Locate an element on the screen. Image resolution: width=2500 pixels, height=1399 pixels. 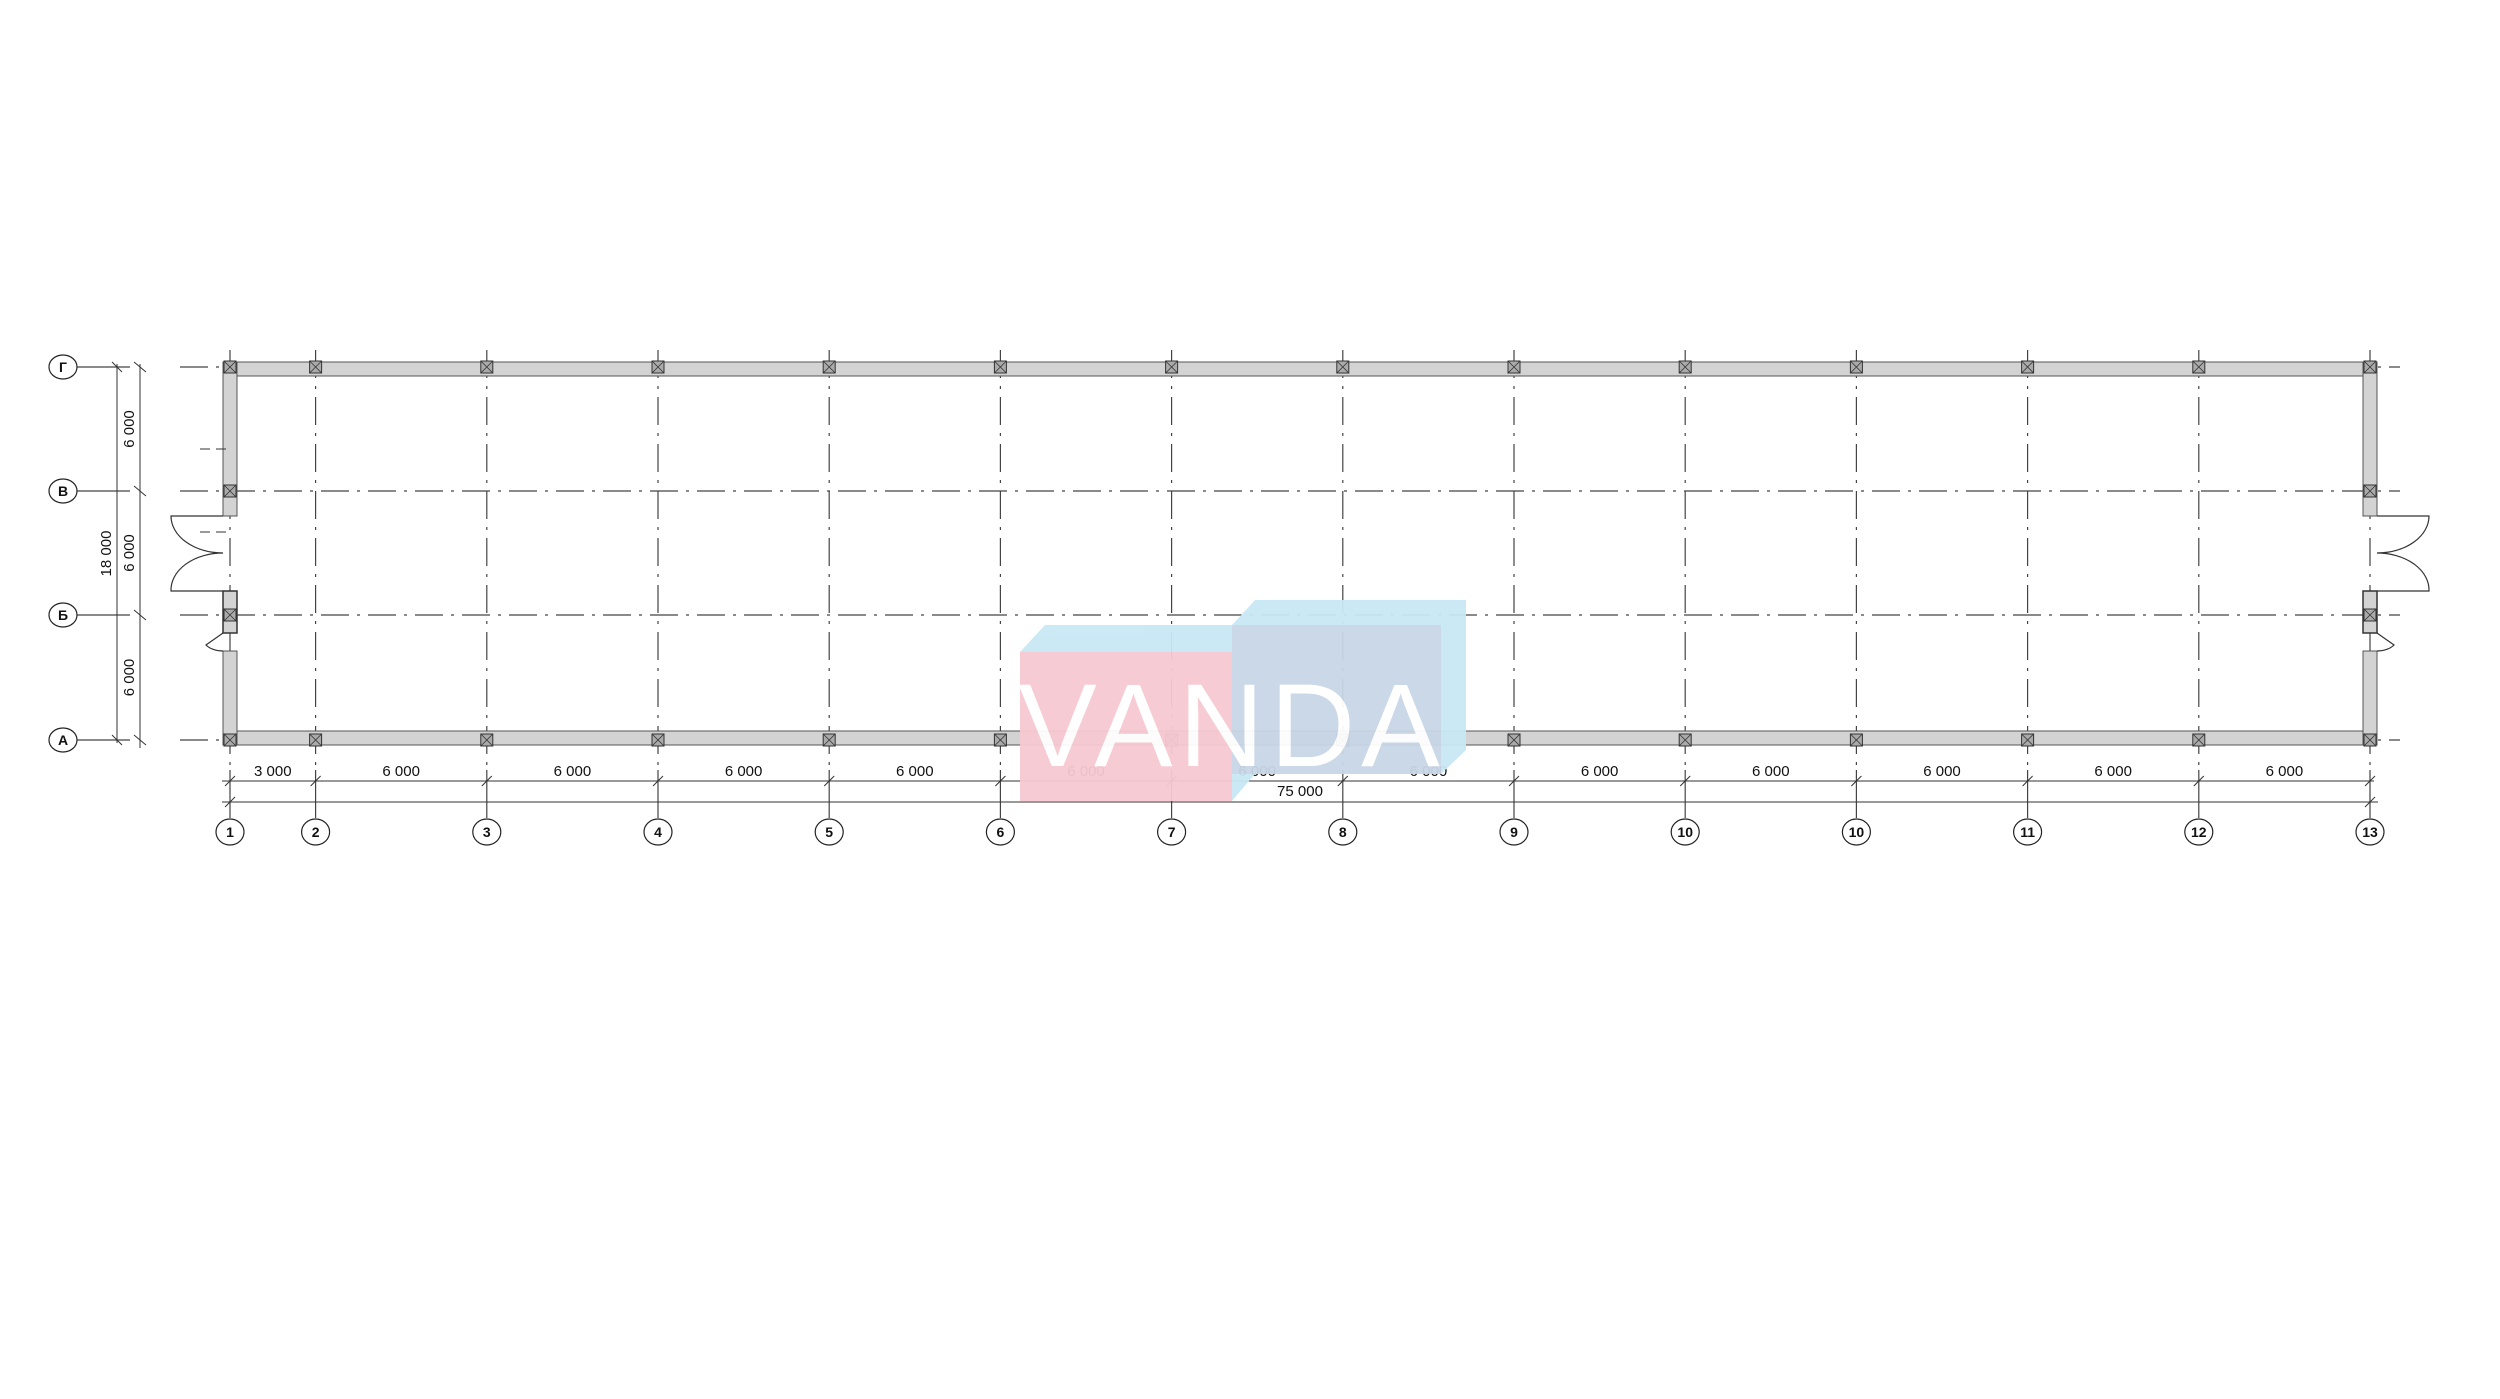
column-axis-marker: 12 is located at coordinates (2199, 832).